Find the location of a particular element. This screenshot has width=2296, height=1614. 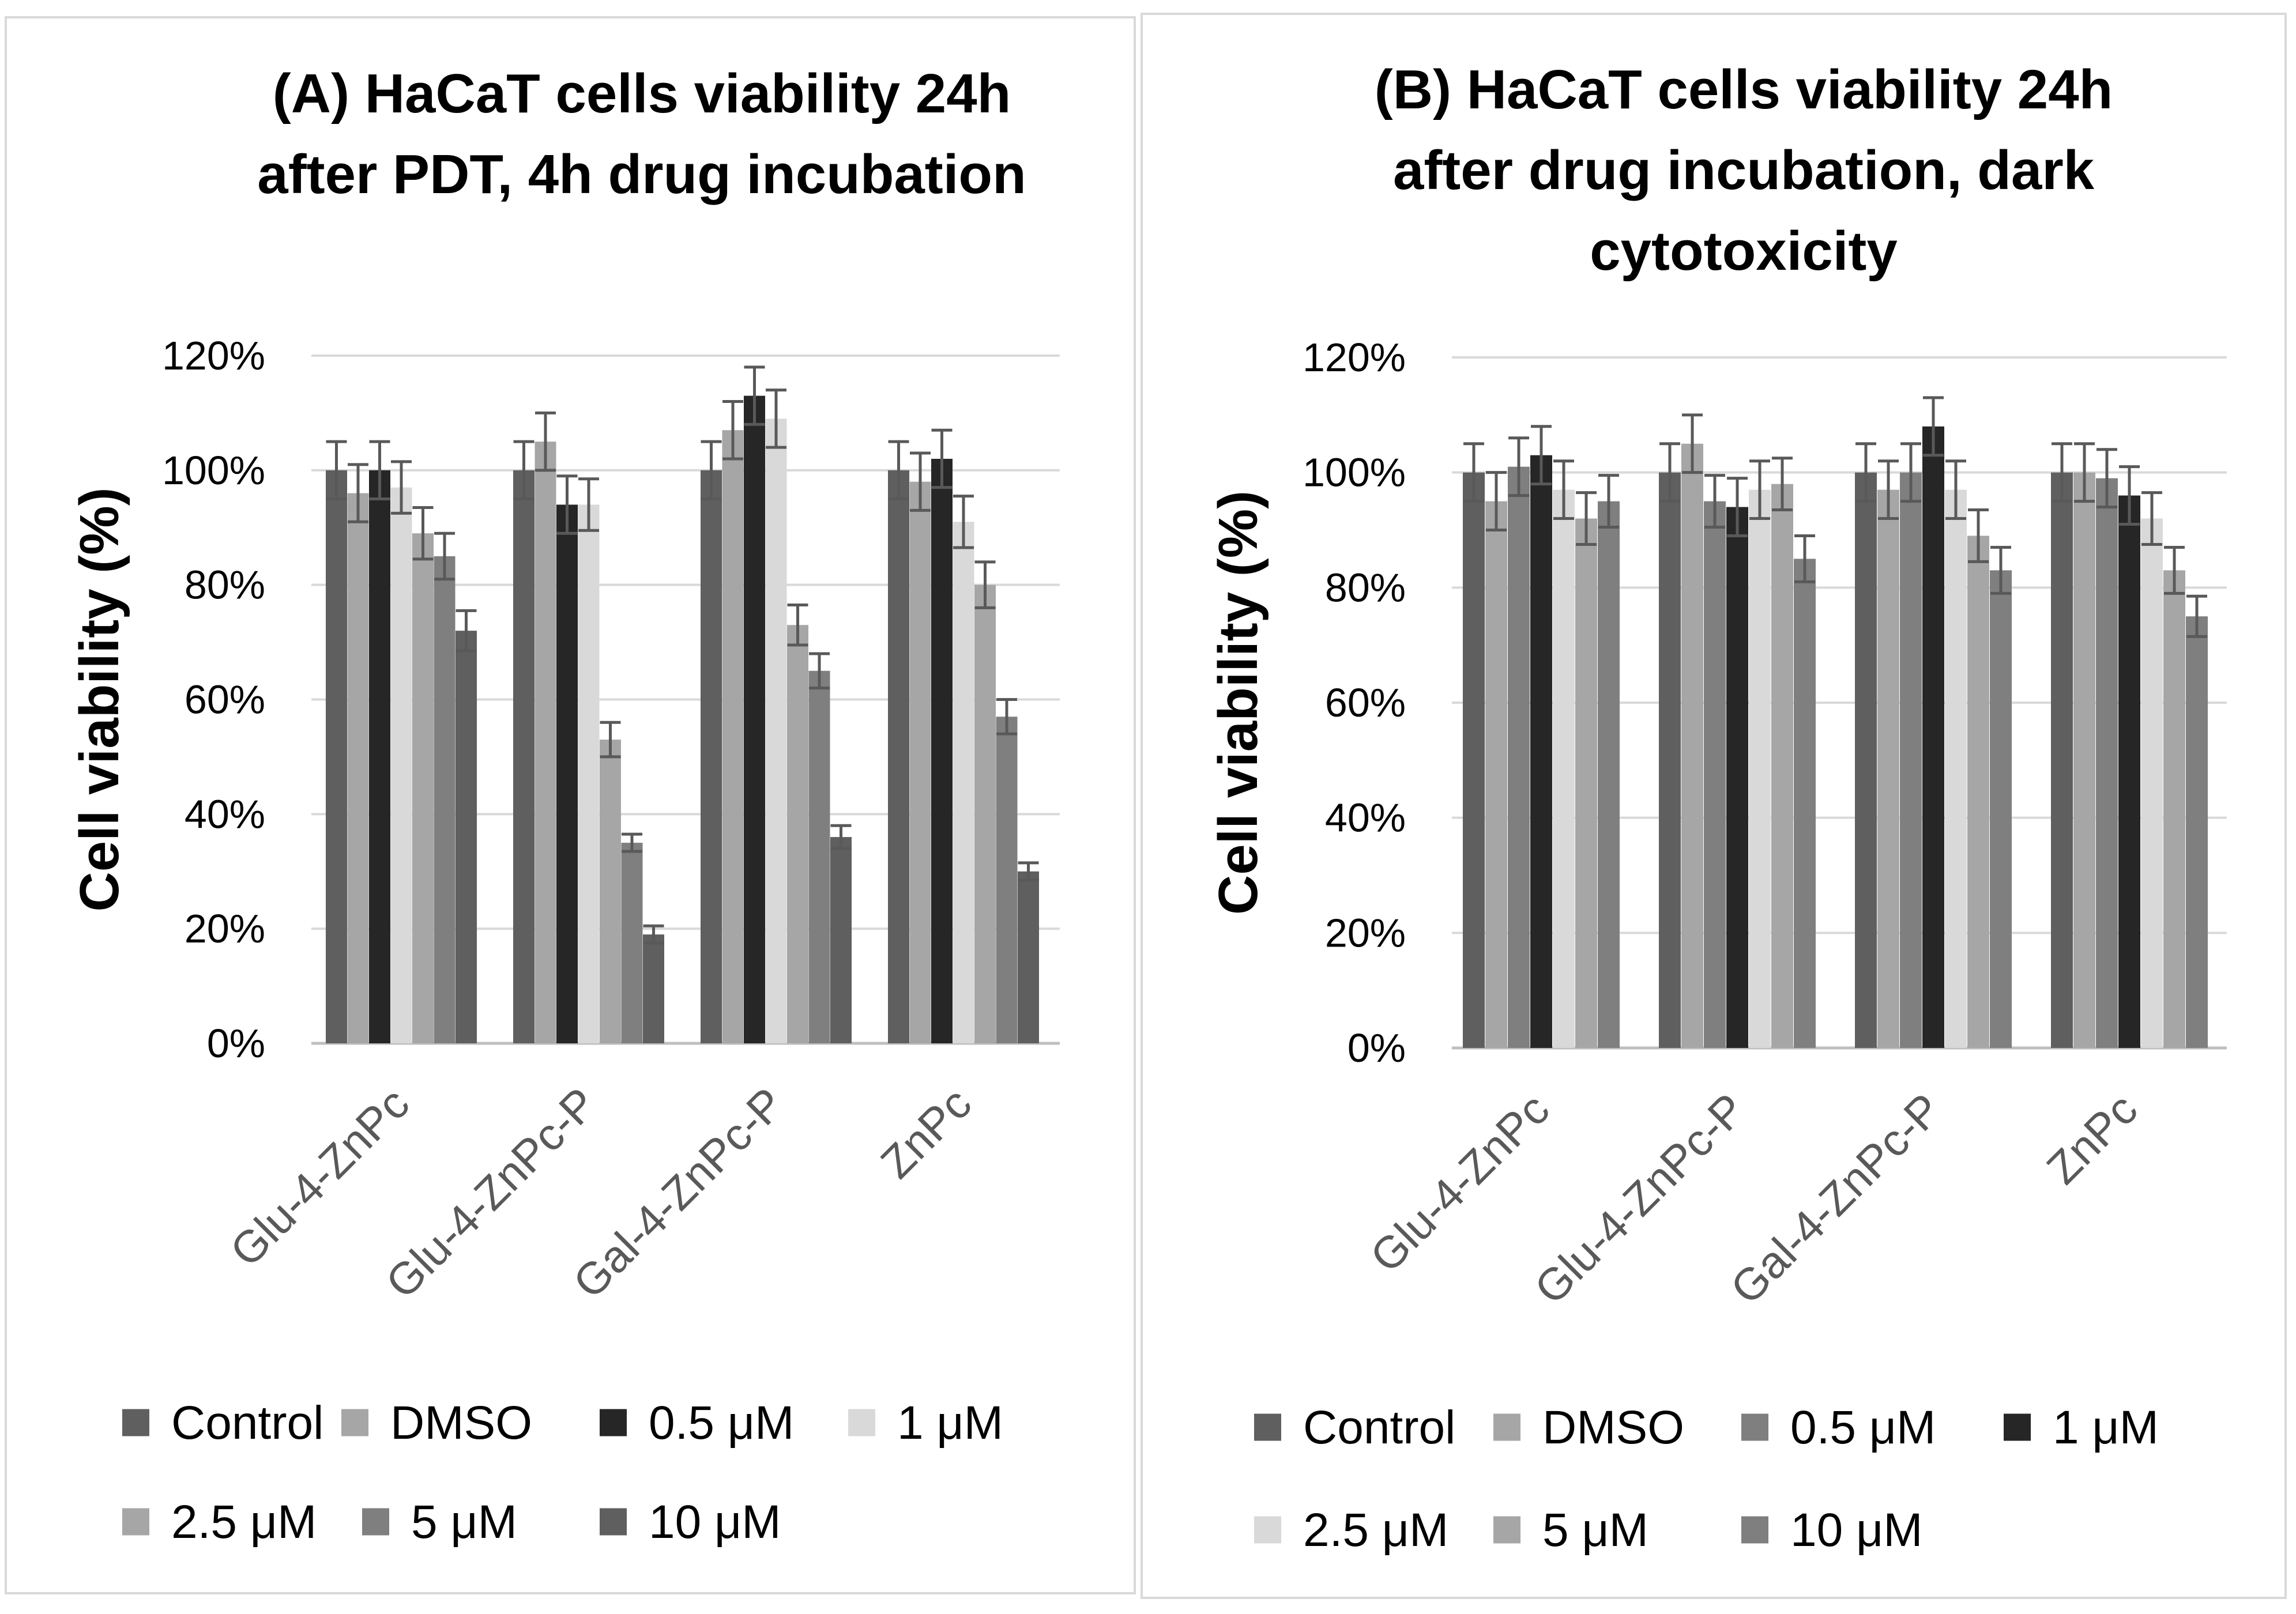

legend-label: 5 μM is located at coordinates (464, 1522).